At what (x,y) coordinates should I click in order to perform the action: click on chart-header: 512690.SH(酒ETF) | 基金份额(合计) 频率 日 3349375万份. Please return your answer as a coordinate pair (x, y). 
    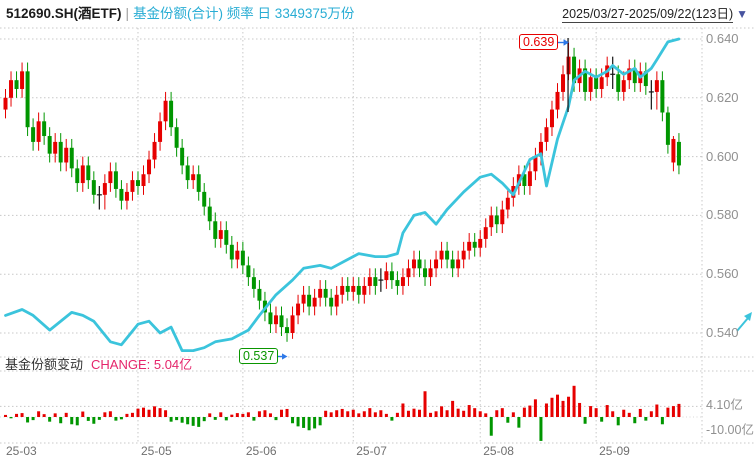
    Looking at the image, I should click on (180, 14).